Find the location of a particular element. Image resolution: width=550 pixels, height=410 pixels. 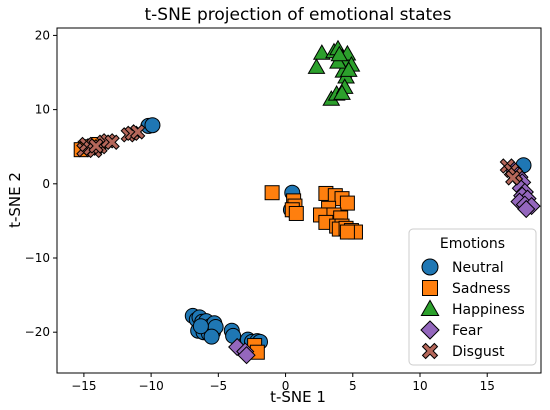

series-disgust is located at coordinates (300, 155).